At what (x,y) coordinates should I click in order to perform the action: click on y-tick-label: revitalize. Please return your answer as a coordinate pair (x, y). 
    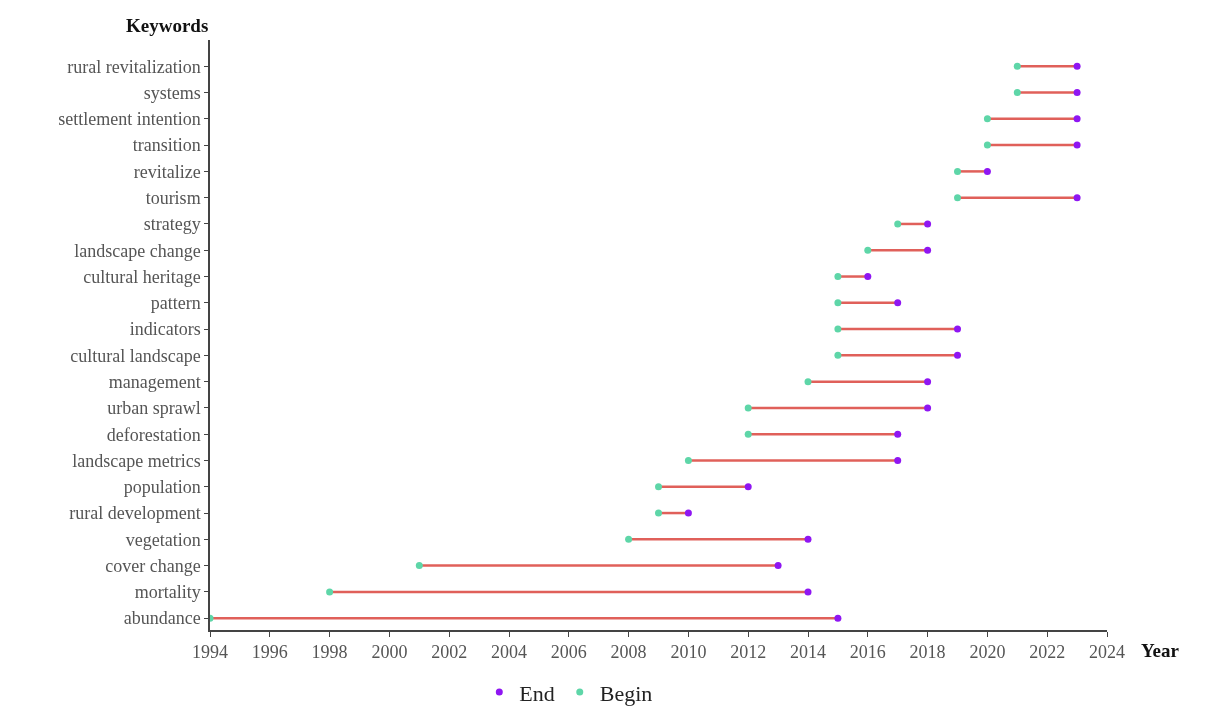
    Looking at the image, I should click on (167, 171).